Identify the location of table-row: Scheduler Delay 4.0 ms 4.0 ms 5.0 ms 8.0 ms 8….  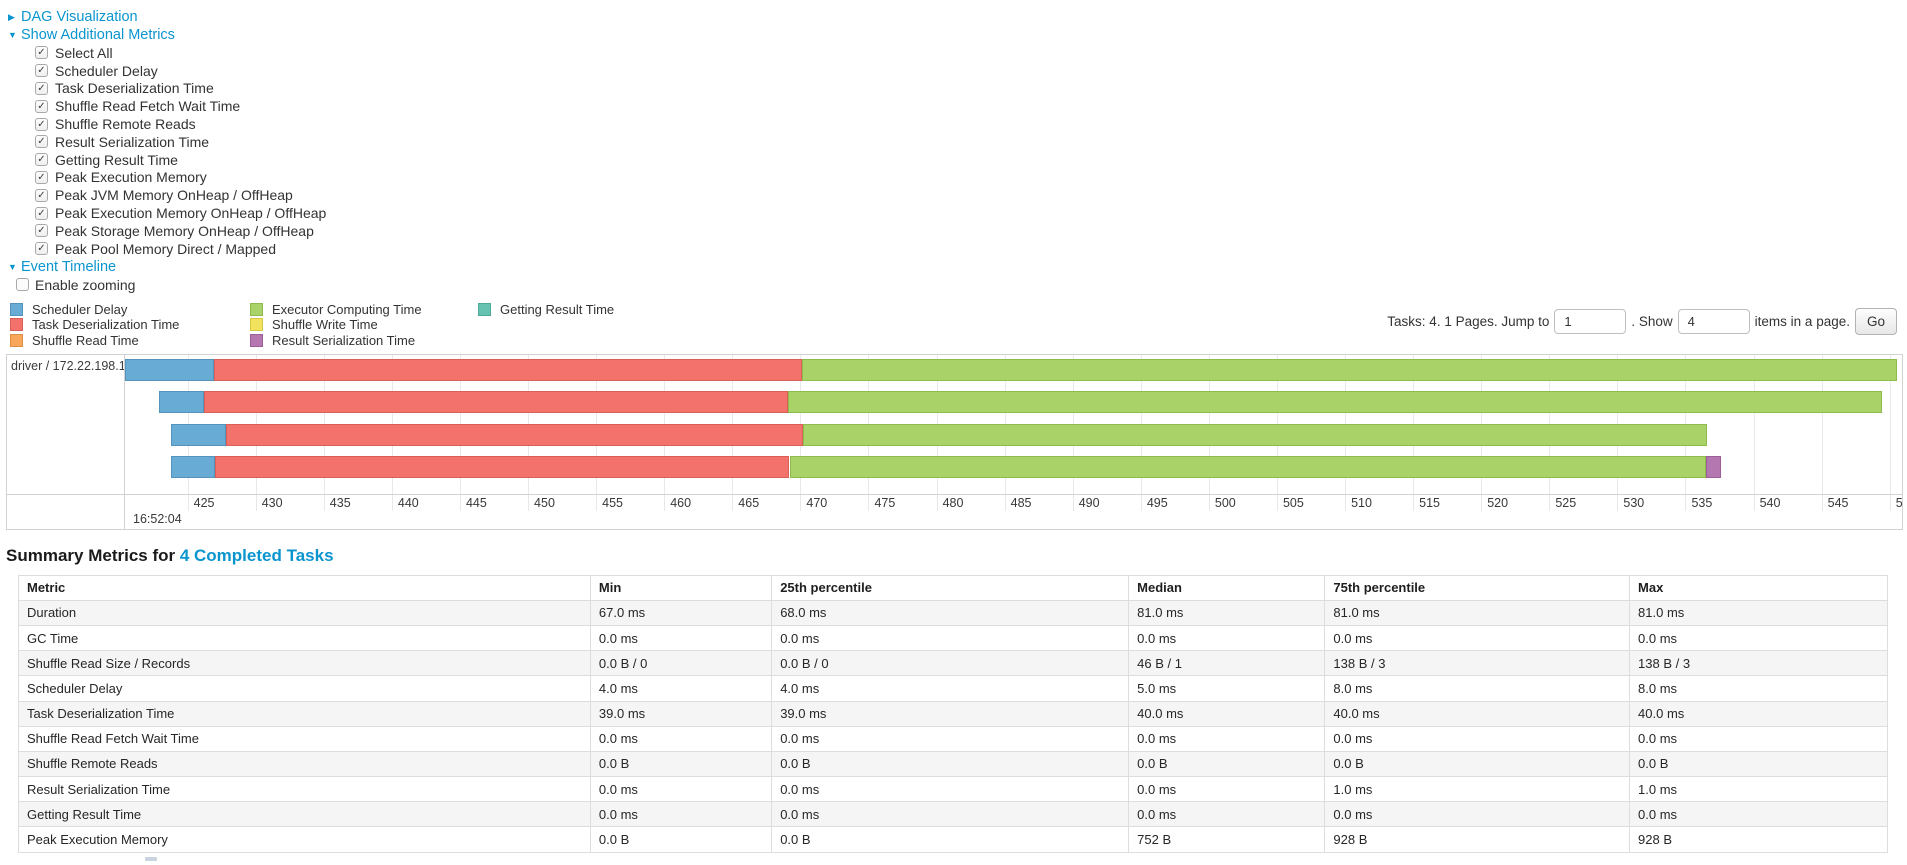
(953, 688).